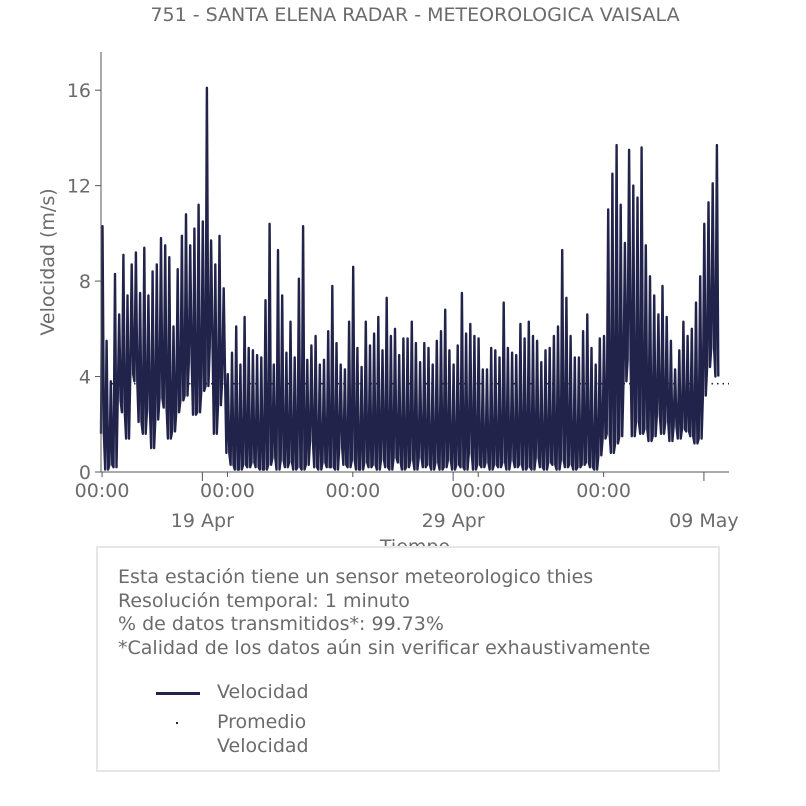 This screenshot has height=806, width=806. Describe the element at coordinates (704, 521) in the screenshot. I see `x-major-tick-label: 09 May` at that location.